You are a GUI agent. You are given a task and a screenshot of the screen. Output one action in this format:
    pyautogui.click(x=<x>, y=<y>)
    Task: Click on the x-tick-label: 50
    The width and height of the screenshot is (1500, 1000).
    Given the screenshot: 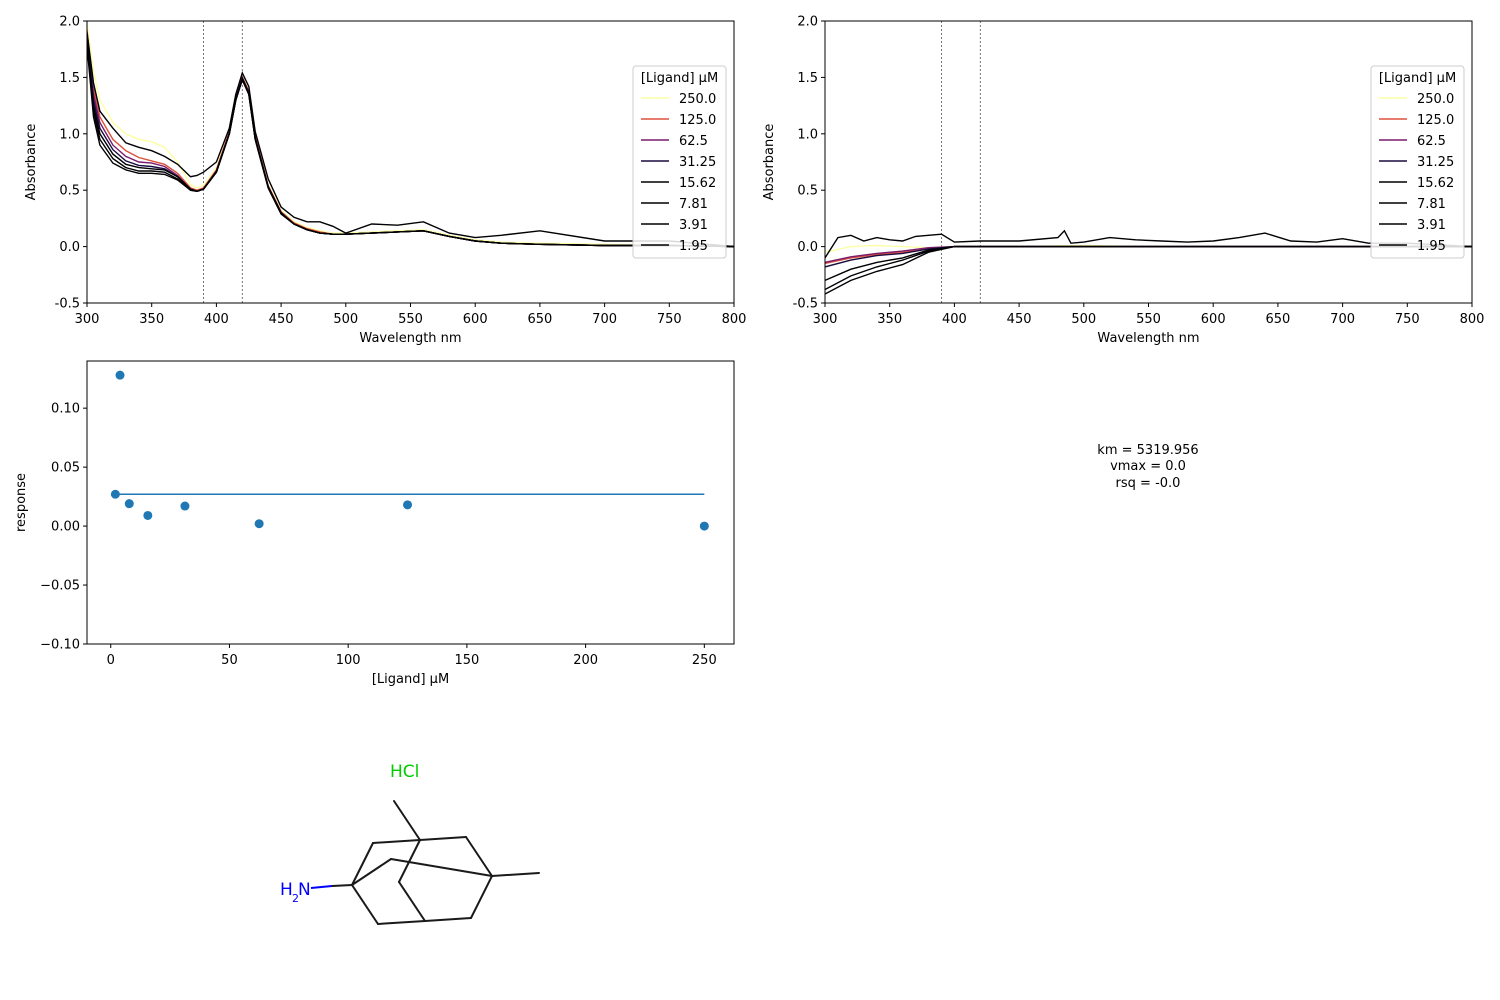 What is the action you would take?
    pyautogui.click(x=229, y=660)
    